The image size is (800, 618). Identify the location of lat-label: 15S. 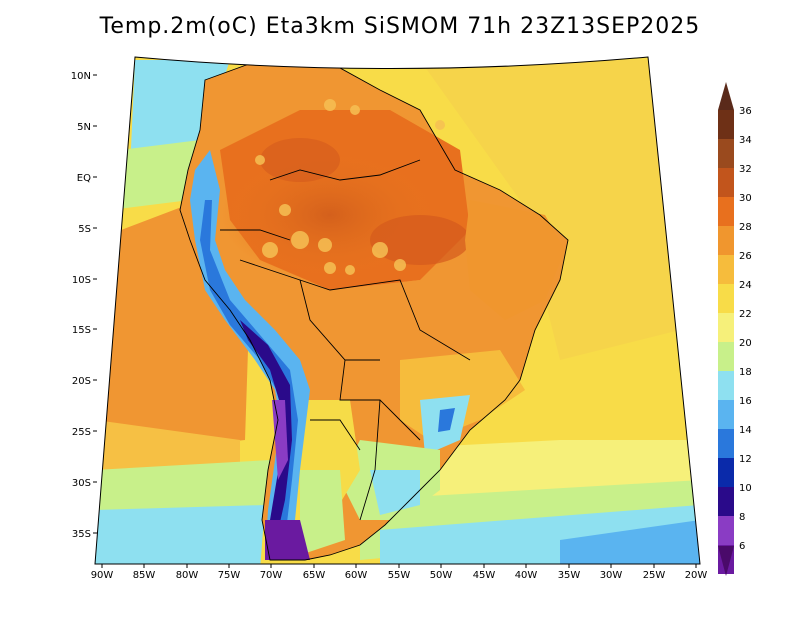
(81, 330).